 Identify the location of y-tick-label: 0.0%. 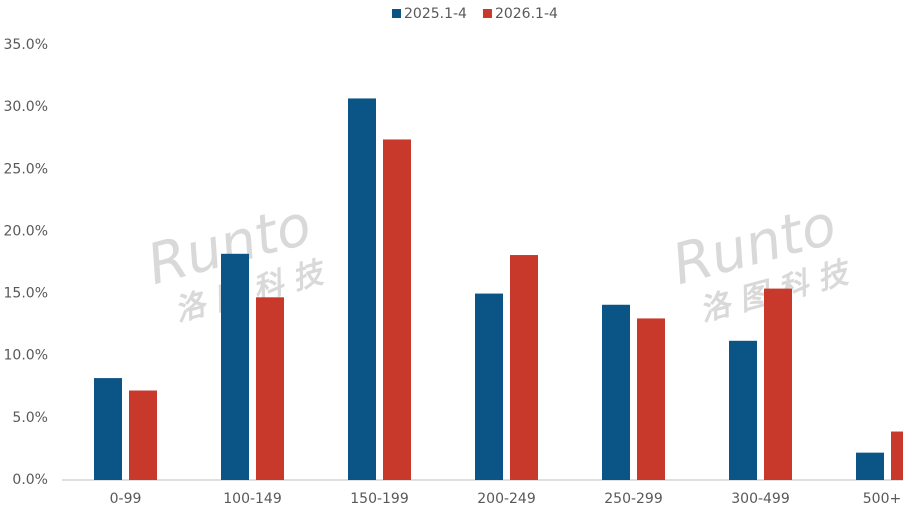
(30, 480).